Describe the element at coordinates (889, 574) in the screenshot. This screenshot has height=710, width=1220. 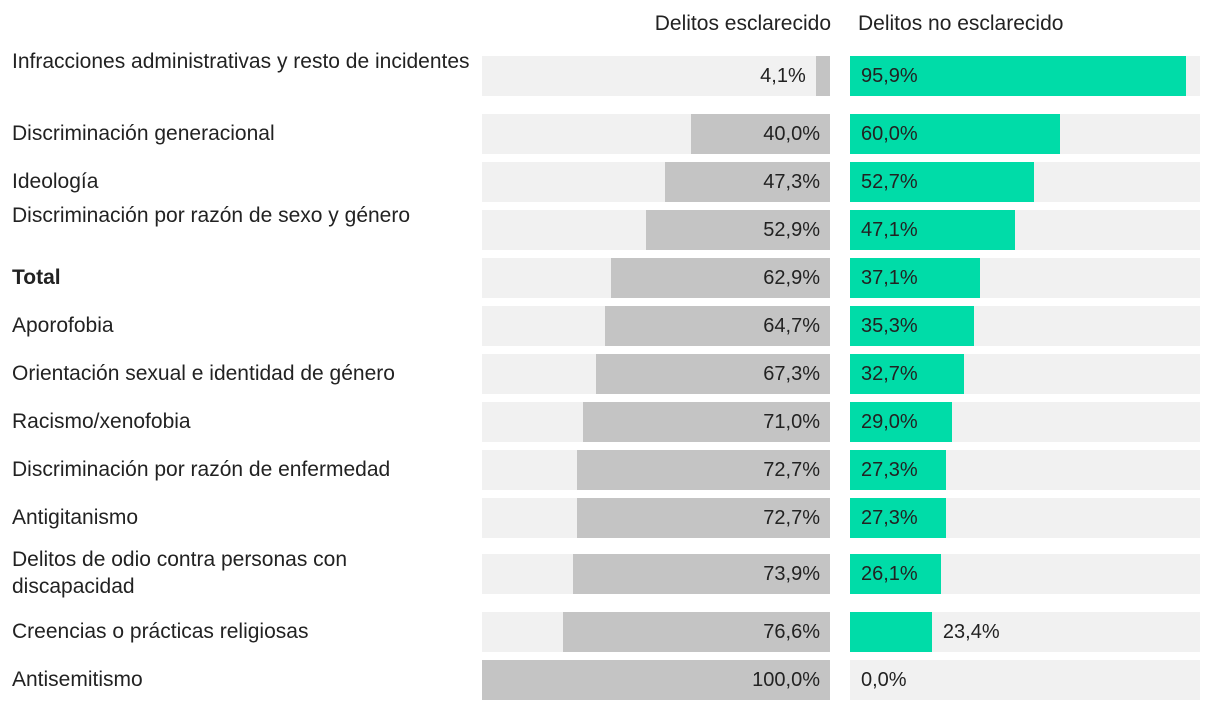
I see `value-label-no-esclarecido: 26,1%` at that location.